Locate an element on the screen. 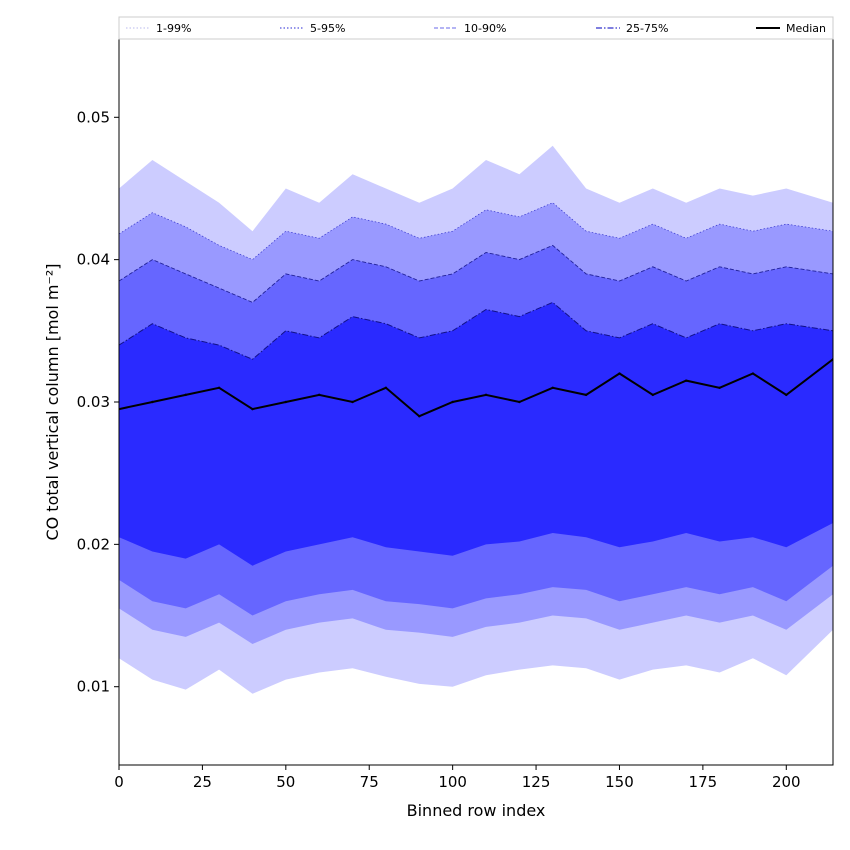  legend: 1-99% 5-95% 10-90% 25-75% Median is located at coordinates (476, 28).